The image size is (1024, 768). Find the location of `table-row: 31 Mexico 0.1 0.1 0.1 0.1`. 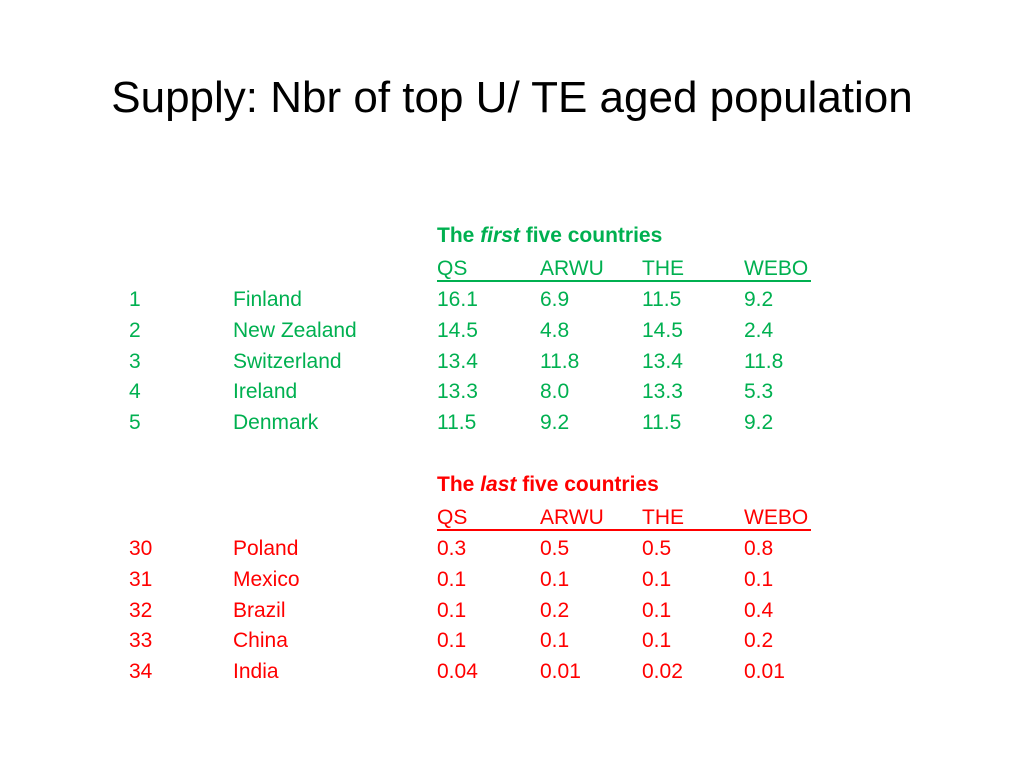

table-row: 31 Mexico 0.1 0.1 0.1 0.1 is located at coordinates (512, 580).